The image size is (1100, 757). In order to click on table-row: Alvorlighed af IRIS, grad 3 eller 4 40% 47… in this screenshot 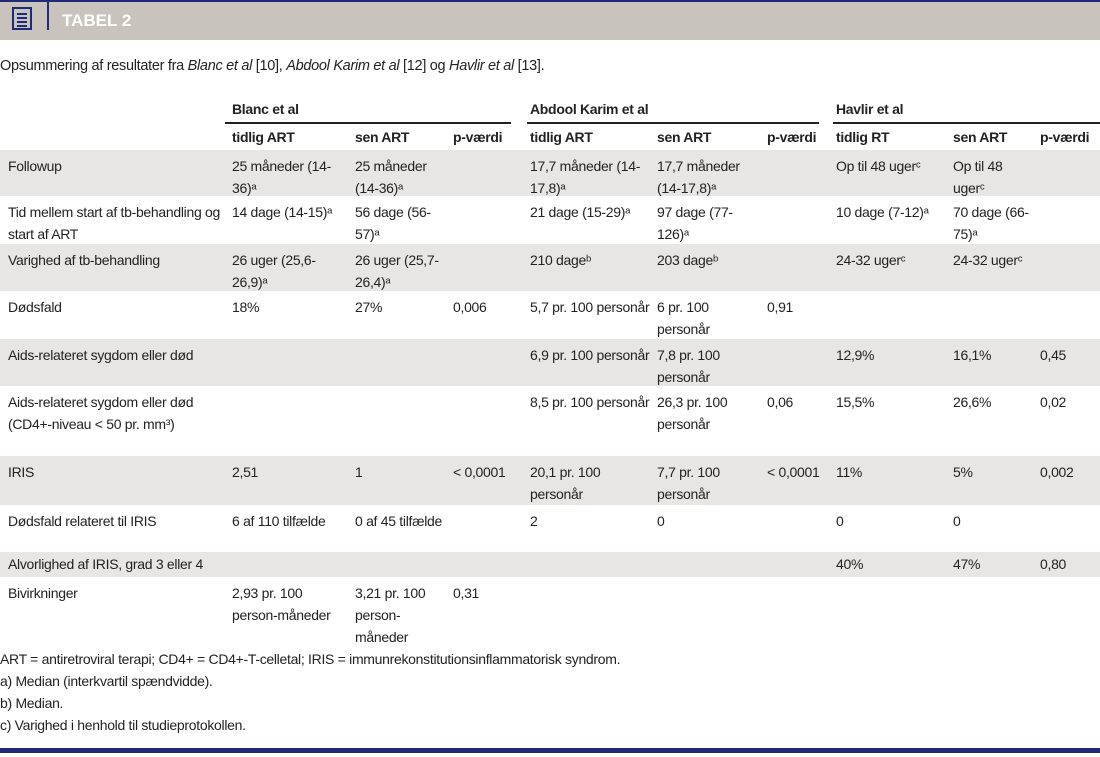, I will do `click(550, 564)`.